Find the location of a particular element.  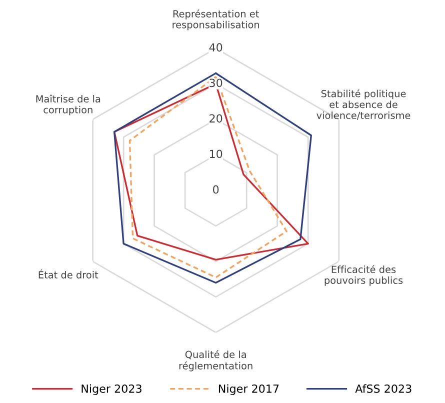

spoke-label: Efficacité des pouvoirs publics is located at coordinates (363, 275).